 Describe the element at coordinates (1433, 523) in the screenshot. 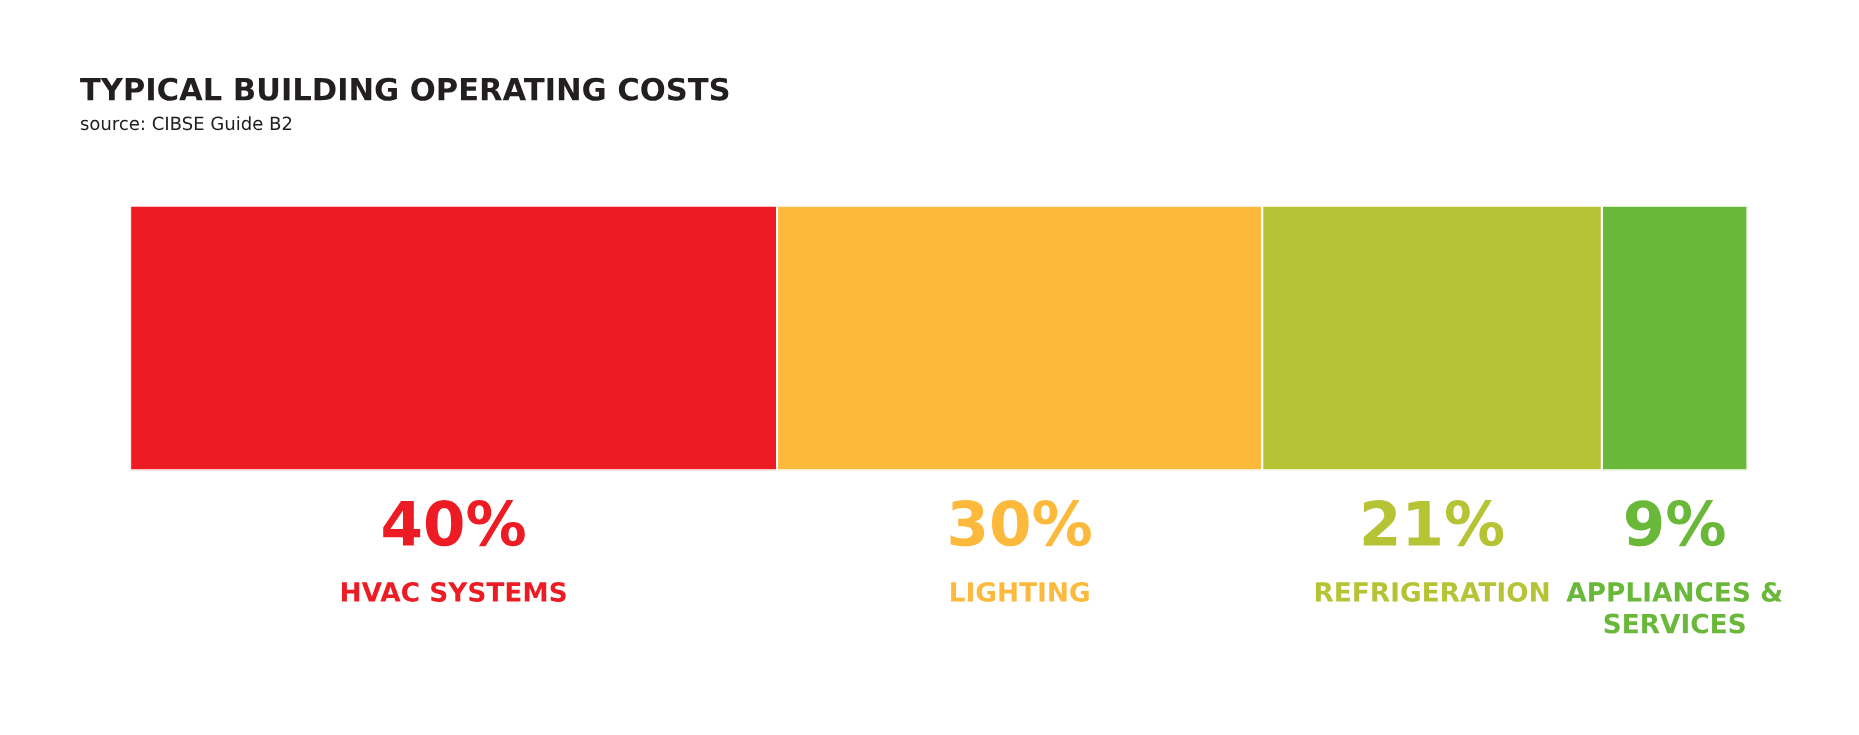

I see `data-label: 21%` at that location.